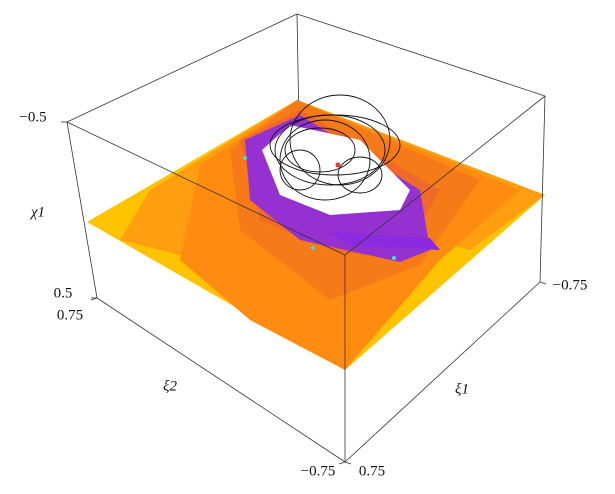 The width and height of the screenshot is (615, 494). What do you see at coordinates (322, 177) in the screenshot?
I see `trajectories` at bounding box center [322, 177].